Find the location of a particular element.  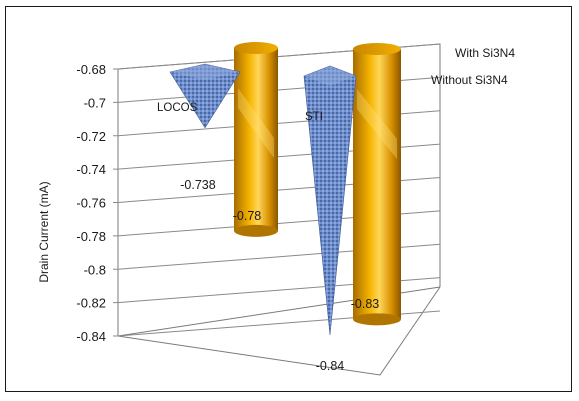

y-tick-label: -0.72 is located at coordinates (91, 136).